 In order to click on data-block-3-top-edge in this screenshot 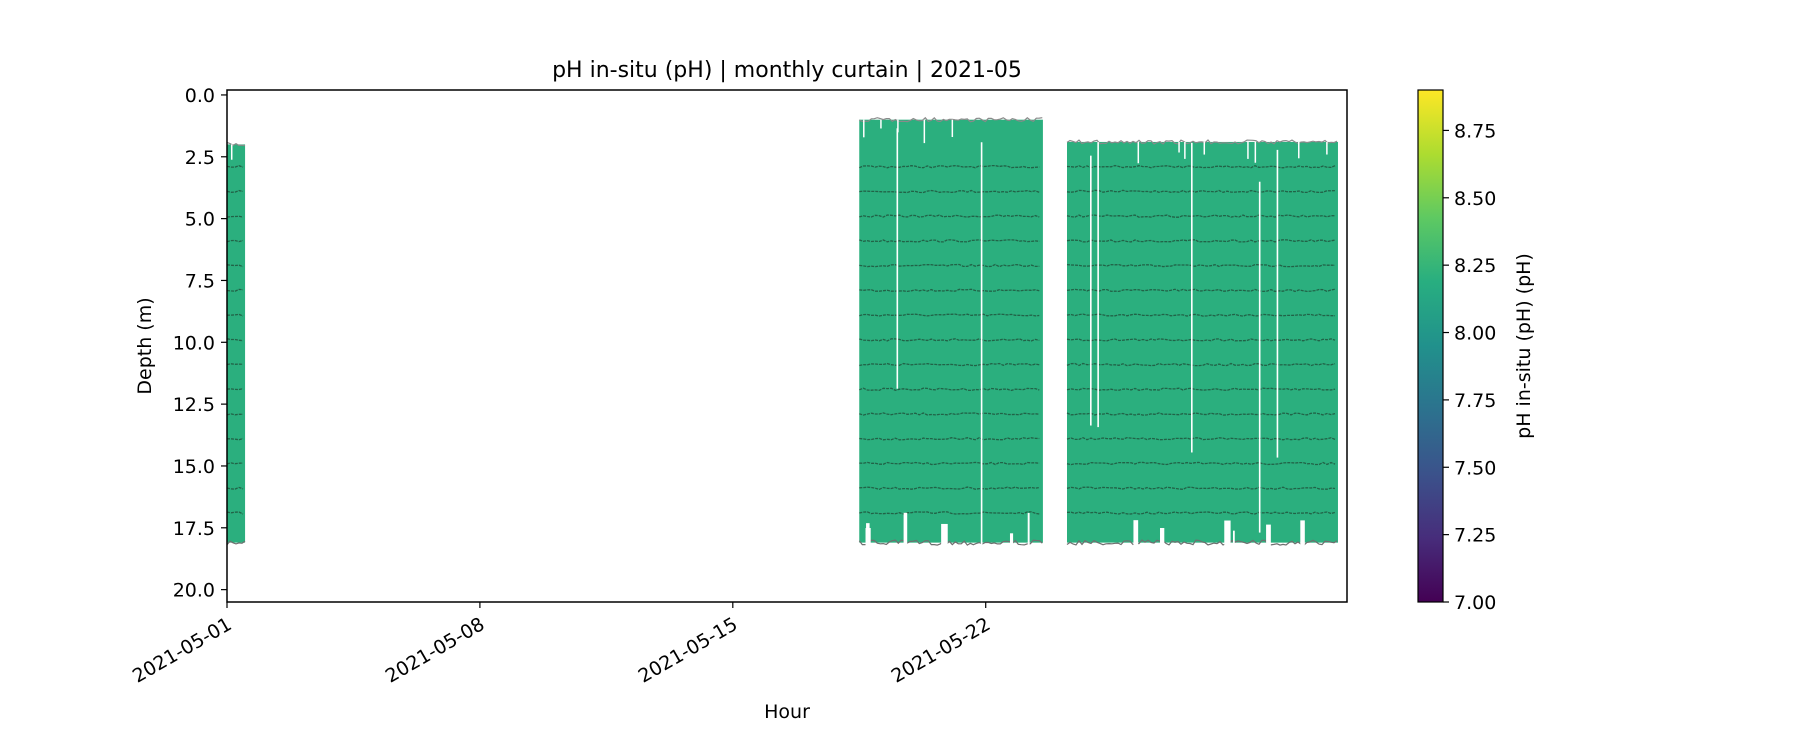, I will do `click(1202, 142)`.